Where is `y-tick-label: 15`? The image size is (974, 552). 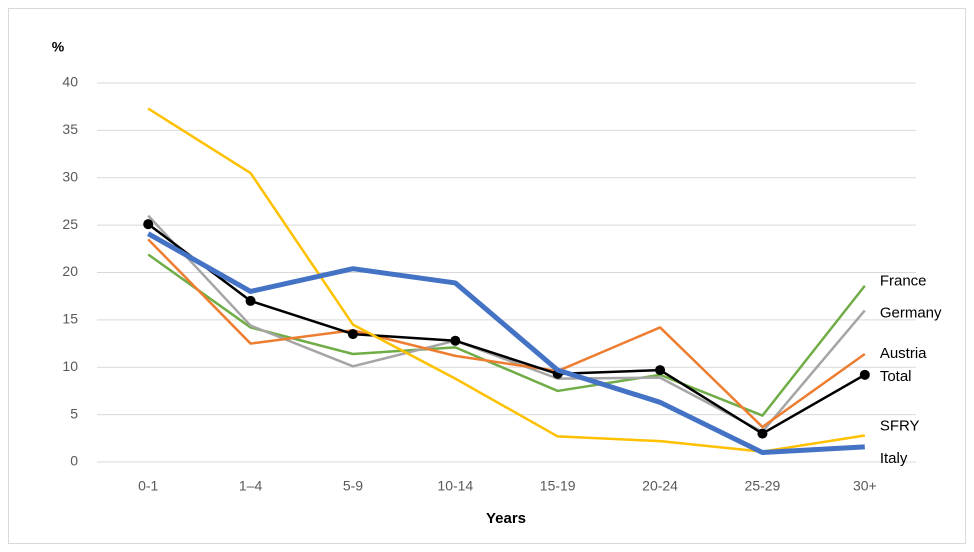 y-tick-label: 15 is located at coordinates (70, 319).